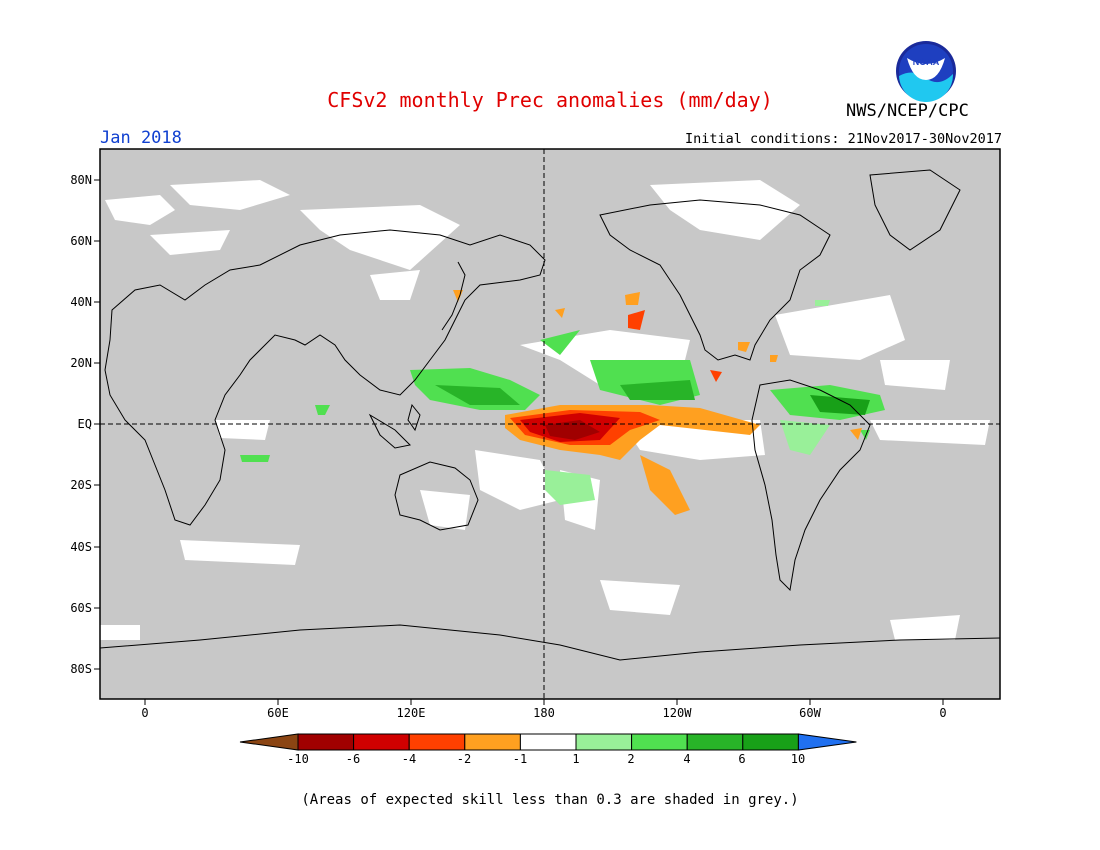 The height and width of the screenshot is (850, 1100). I want to click on colorbar-label: 1, so click(576, 759).